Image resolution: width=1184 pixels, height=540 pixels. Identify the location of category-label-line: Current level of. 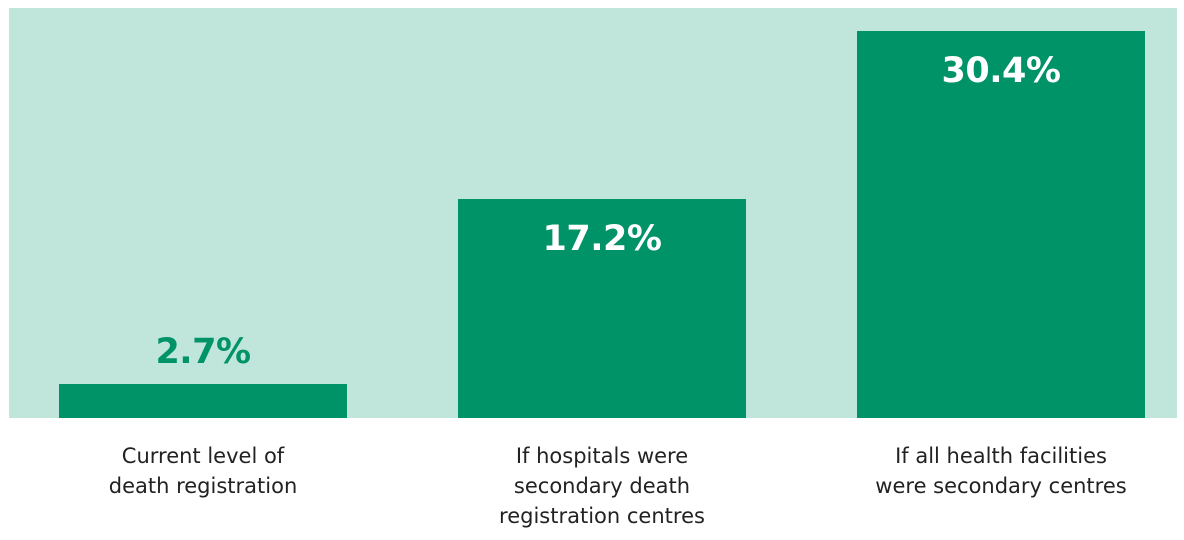
(203, 456).